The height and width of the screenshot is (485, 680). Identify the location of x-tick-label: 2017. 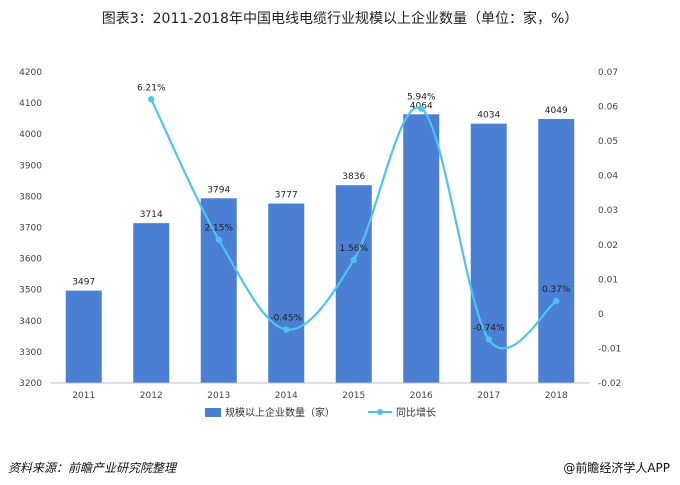
(488, 396).